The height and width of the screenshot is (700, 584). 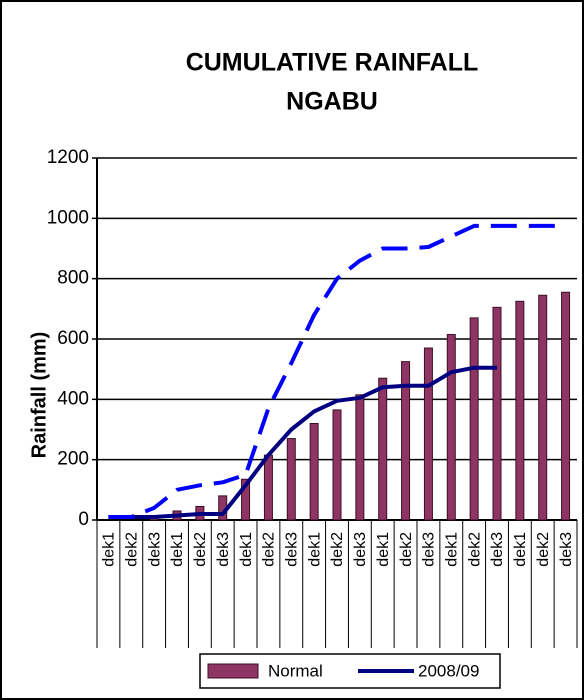 What do you see at coordinates (73, 338) in the screenshot?
I see `y-tick-label: 600` at bounding box center [73, 338].